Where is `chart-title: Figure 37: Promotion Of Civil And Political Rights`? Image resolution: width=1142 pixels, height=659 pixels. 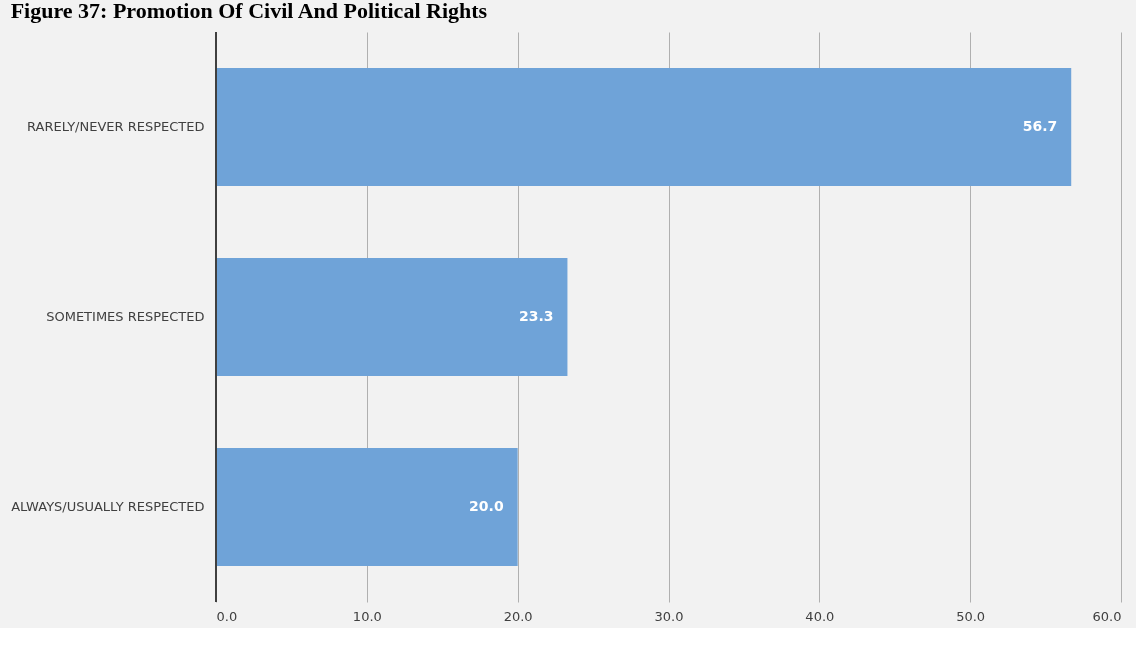 chart-title: Figure 37: Promotion Of Civil And Political Rights is located at coordinates (249, 11).